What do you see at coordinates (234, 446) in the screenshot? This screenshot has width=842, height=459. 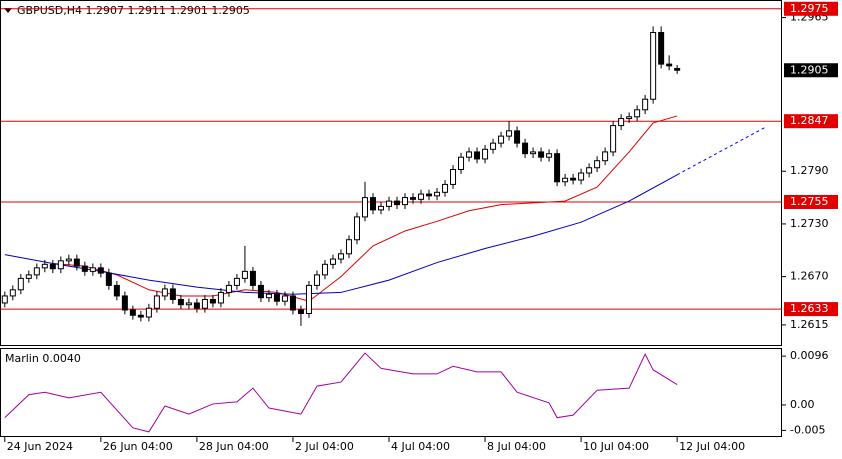 I see `x-tick-label: 28 Jun 04:00` at bounding box center [234, 446].